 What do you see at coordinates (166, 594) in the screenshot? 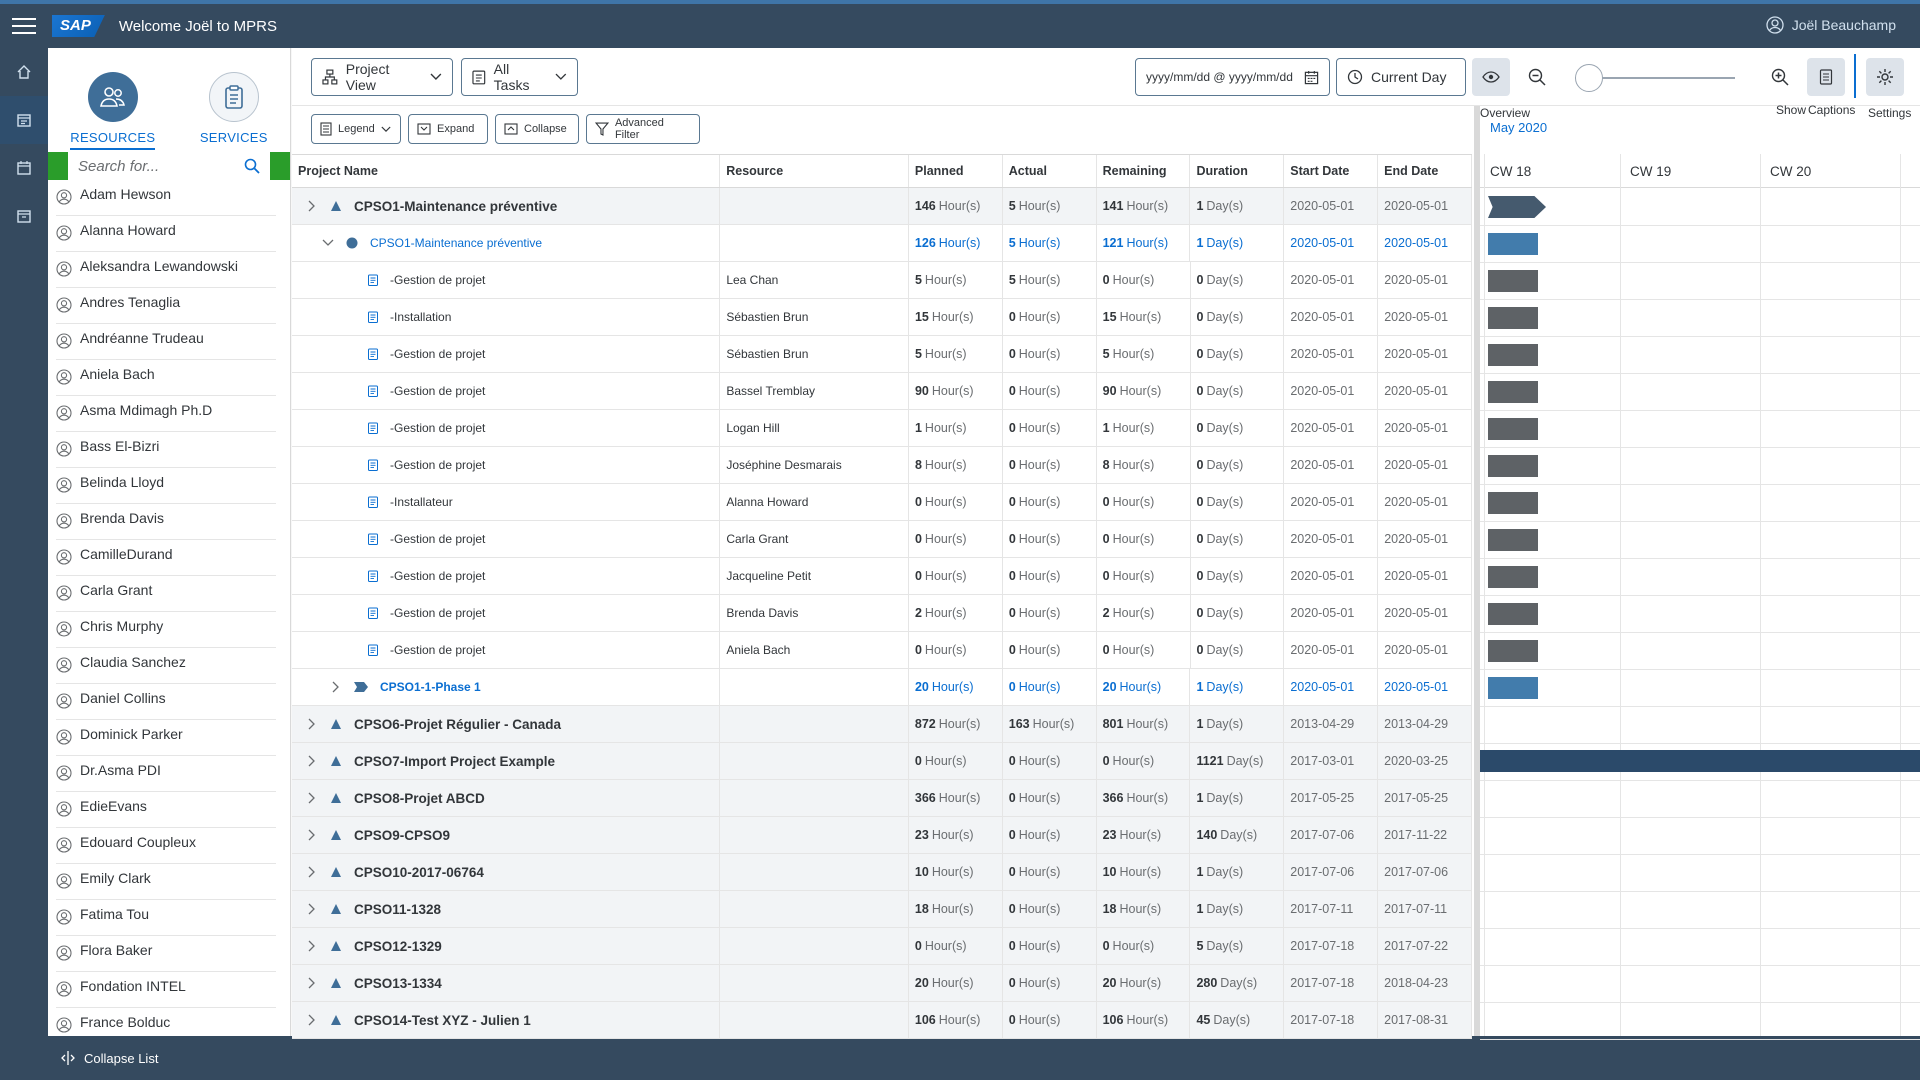
I see `resource-item: Carla Grant` at bounding box center [166, 594].